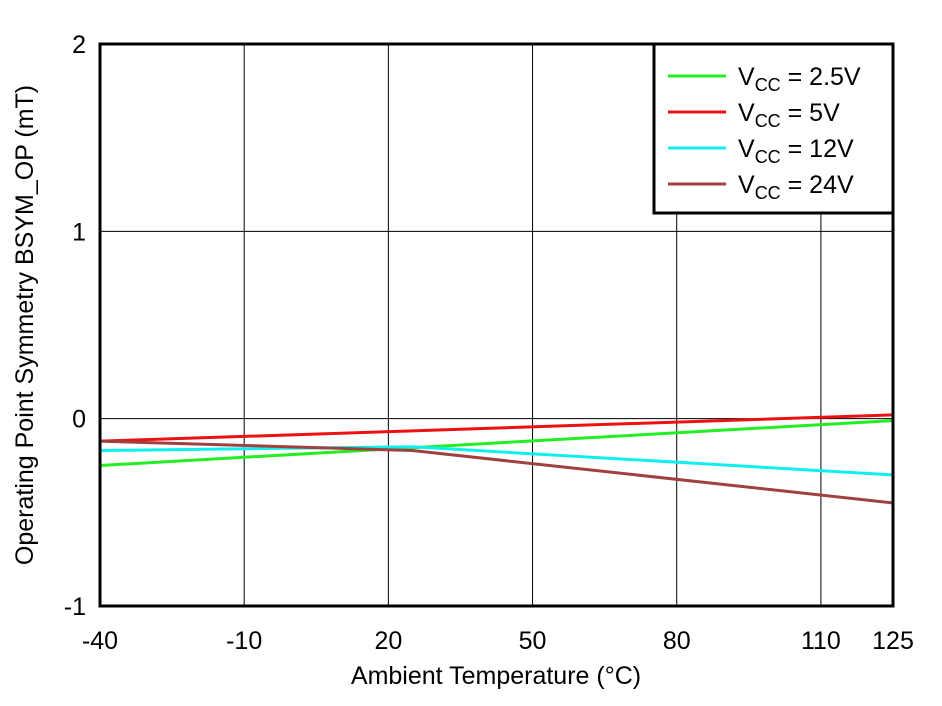  Describe the element at coordinates (25, 325) in the screenshot. I see `y-axis-label: Operating Point Symmetry BSYM_OP (mT)` at that location.